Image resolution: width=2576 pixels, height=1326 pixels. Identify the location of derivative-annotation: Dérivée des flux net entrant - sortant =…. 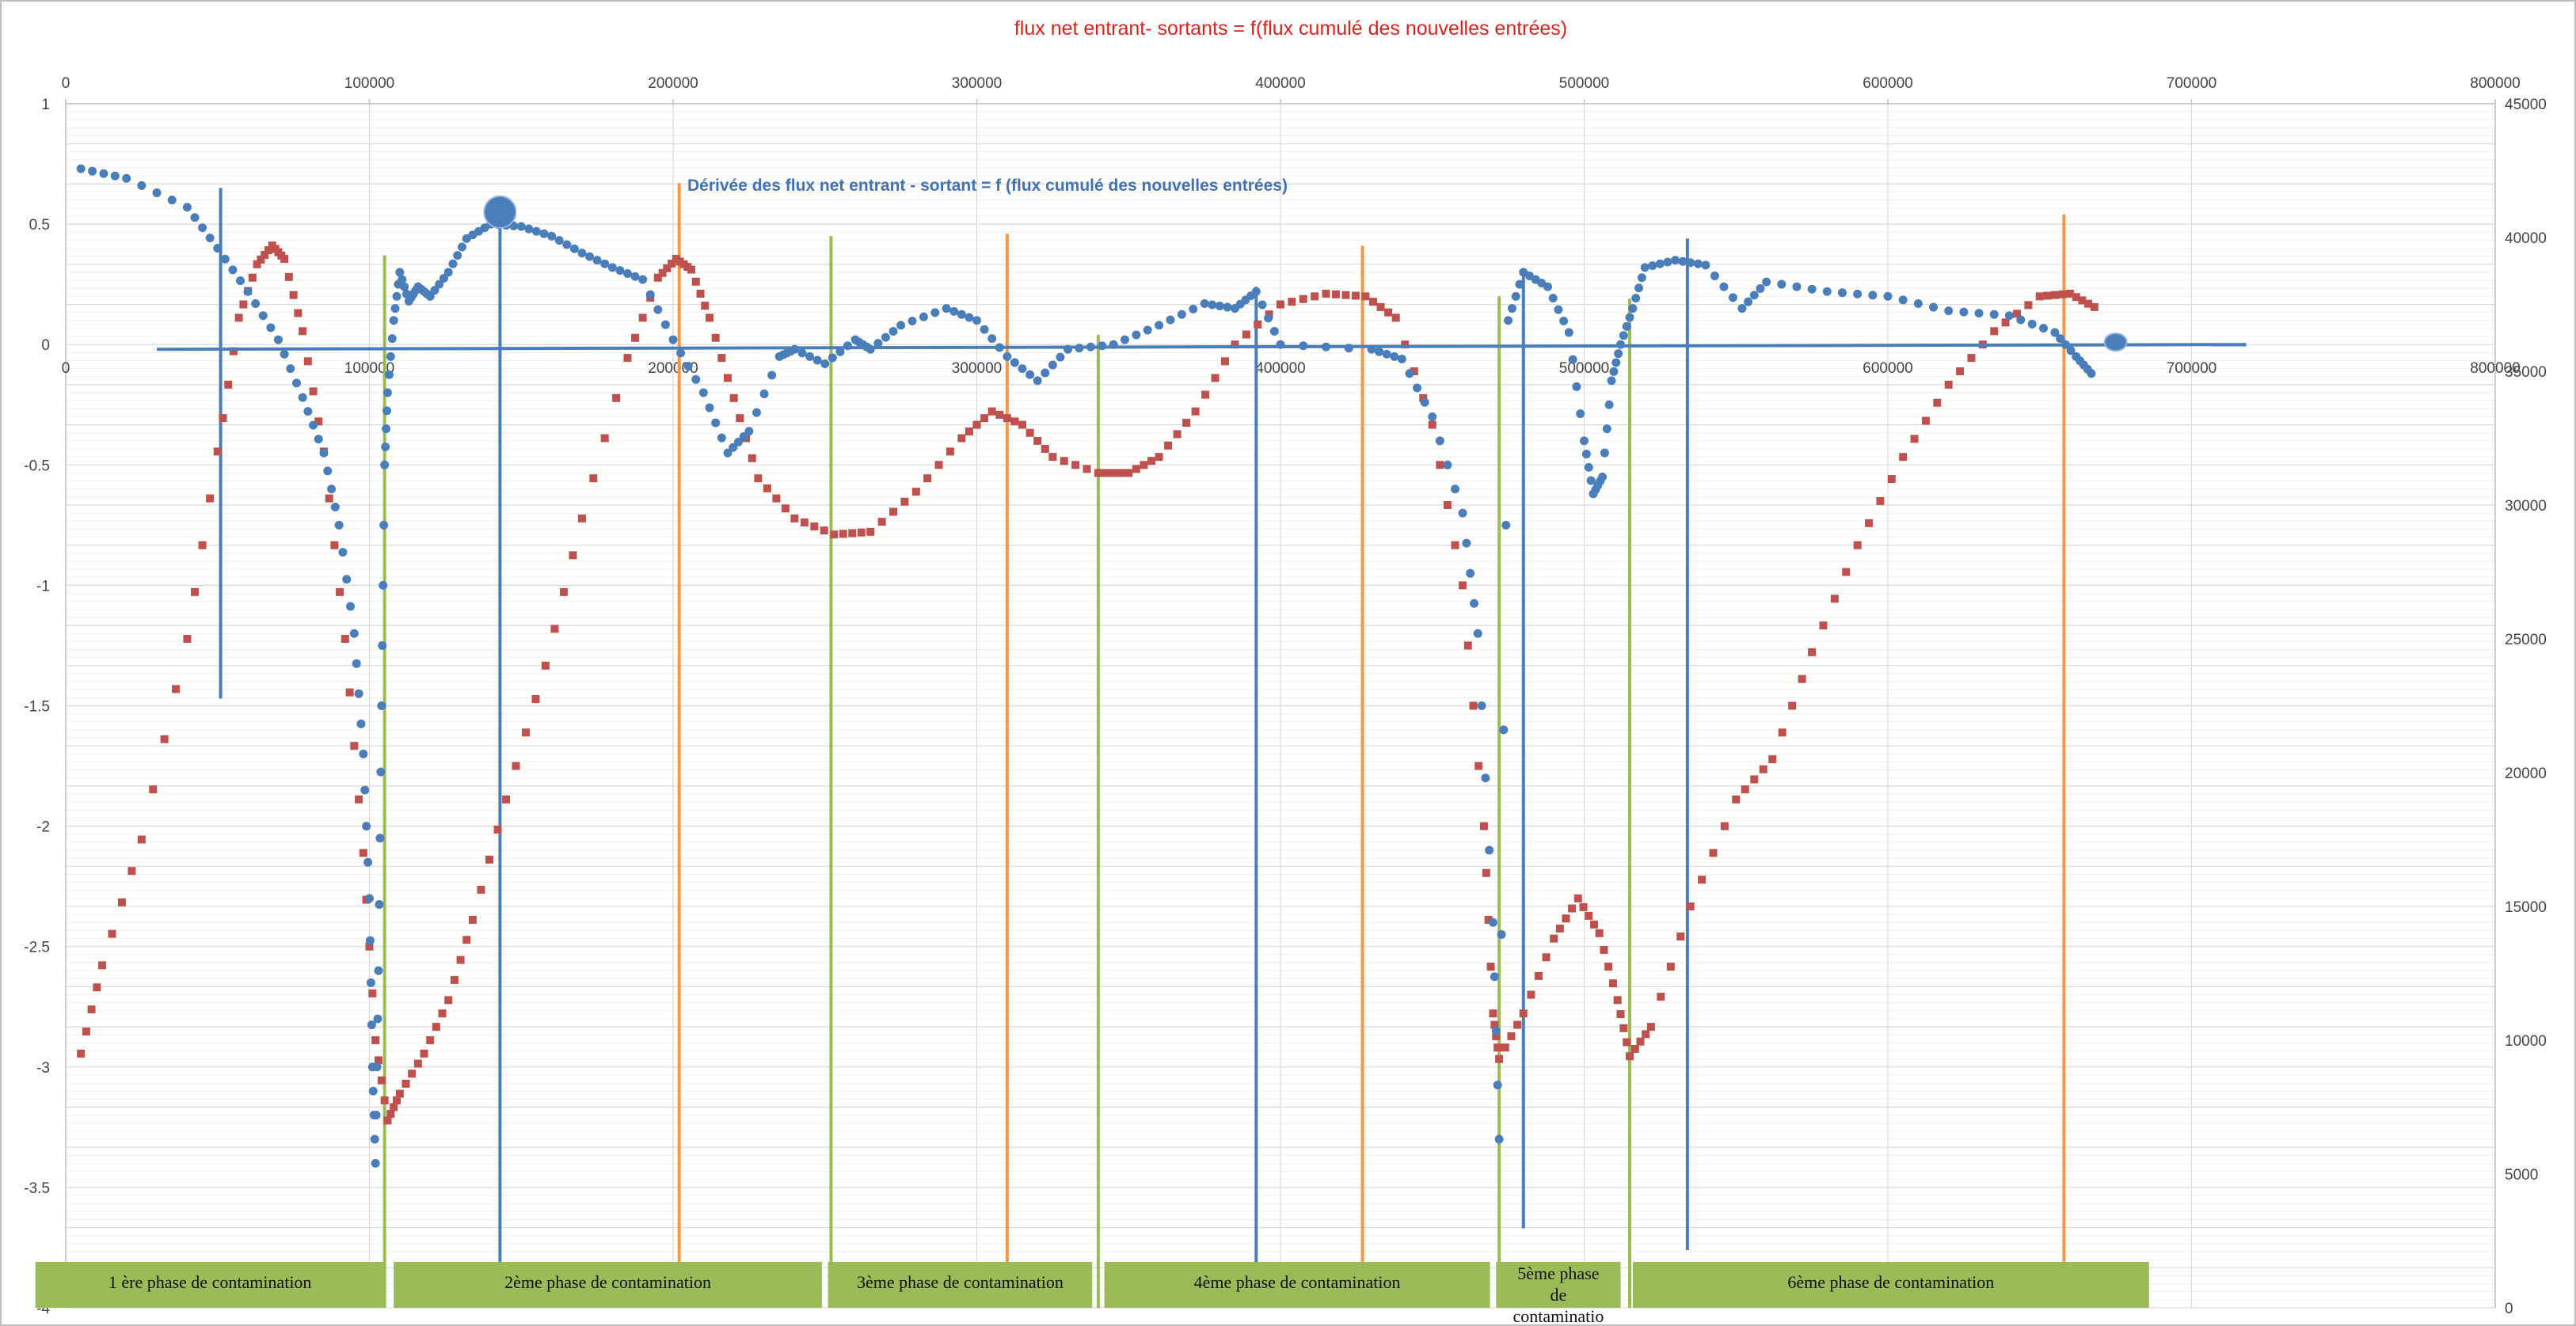
(987, 186).